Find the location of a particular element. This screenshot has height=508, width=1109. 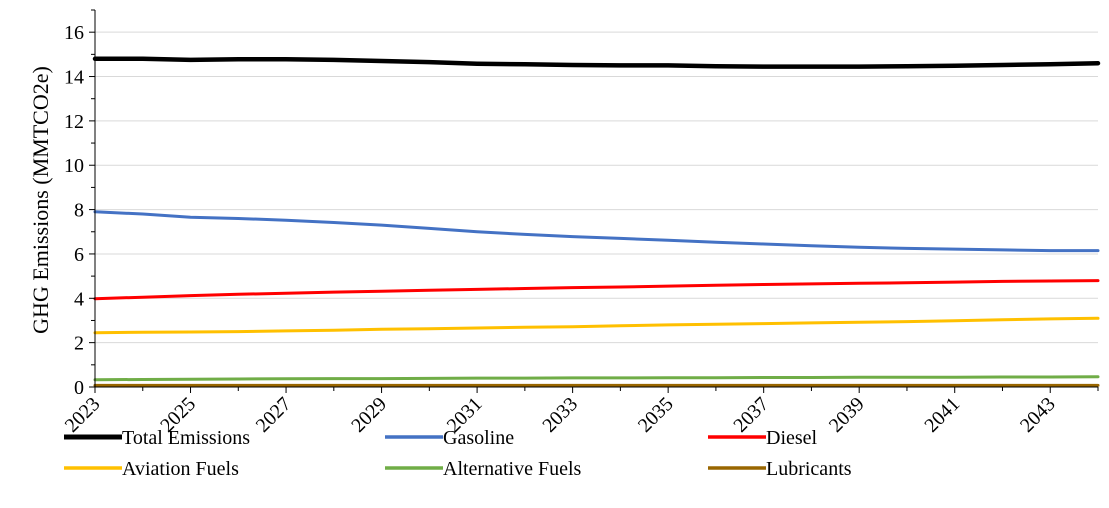

y-tick-label: 6 is located at coordinates (79, 255).